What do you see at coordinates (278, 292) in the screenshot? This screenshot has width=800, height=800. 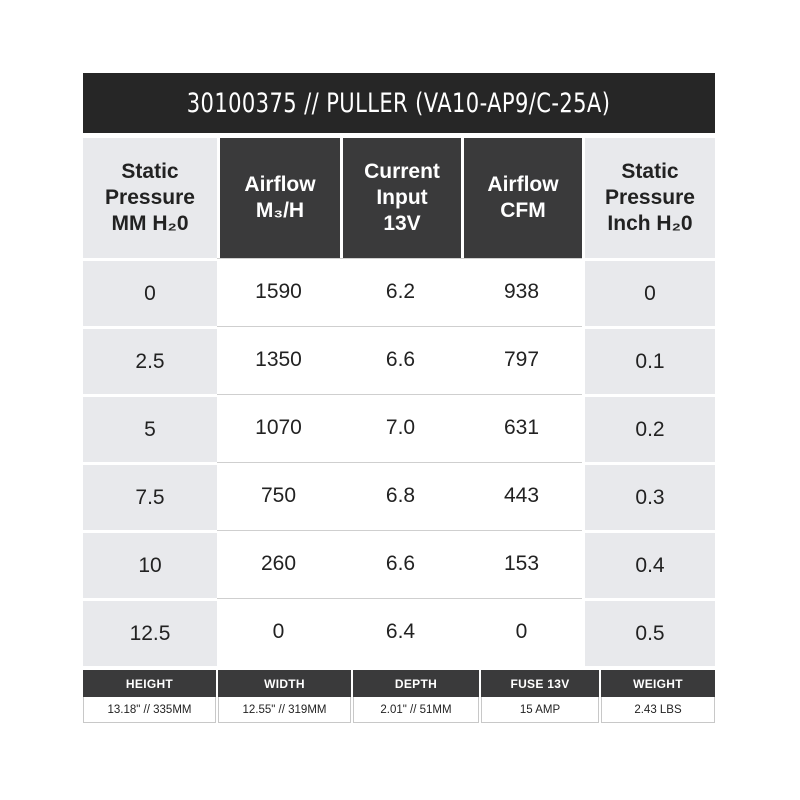 I see `cell-airflow-m3h: 1590` at bounding box center [278, 292].